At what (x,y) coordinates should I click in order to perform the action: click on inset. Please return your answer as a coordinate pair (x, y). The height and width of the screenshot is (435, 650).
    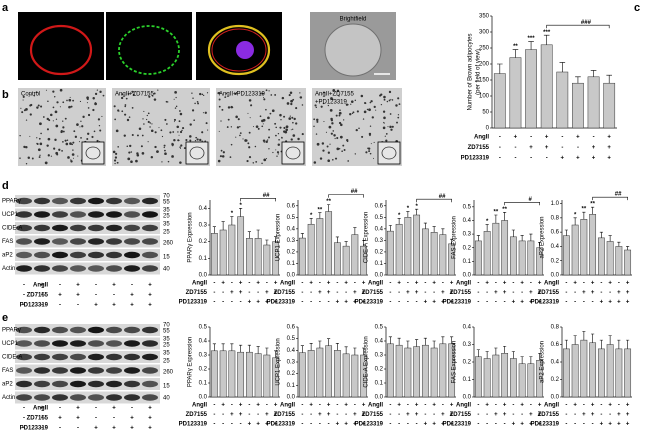
    Looking at the image, I should click on (197, 153).